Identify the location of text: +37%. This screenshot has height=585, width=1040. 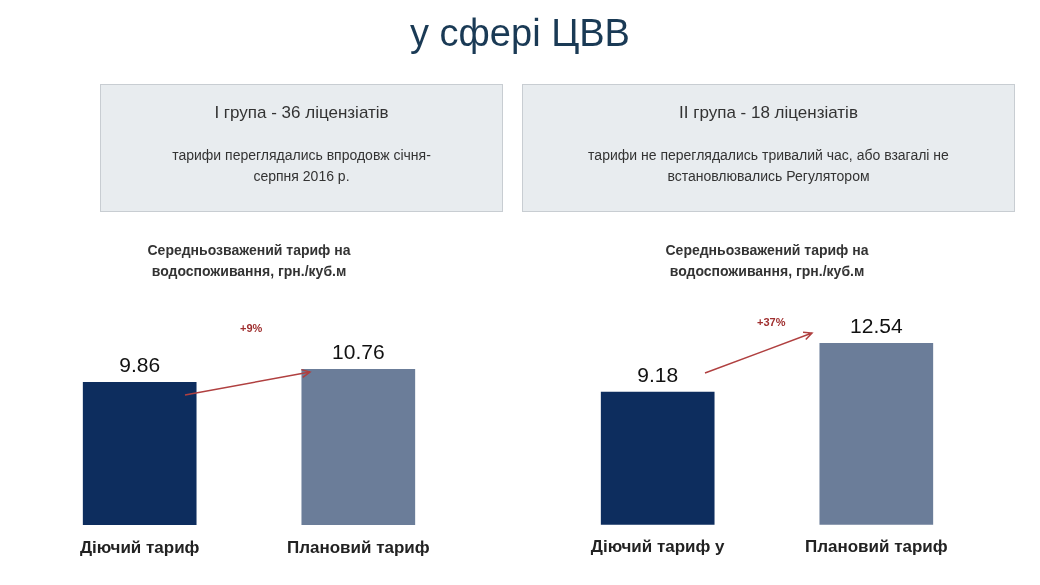
(771, 322).